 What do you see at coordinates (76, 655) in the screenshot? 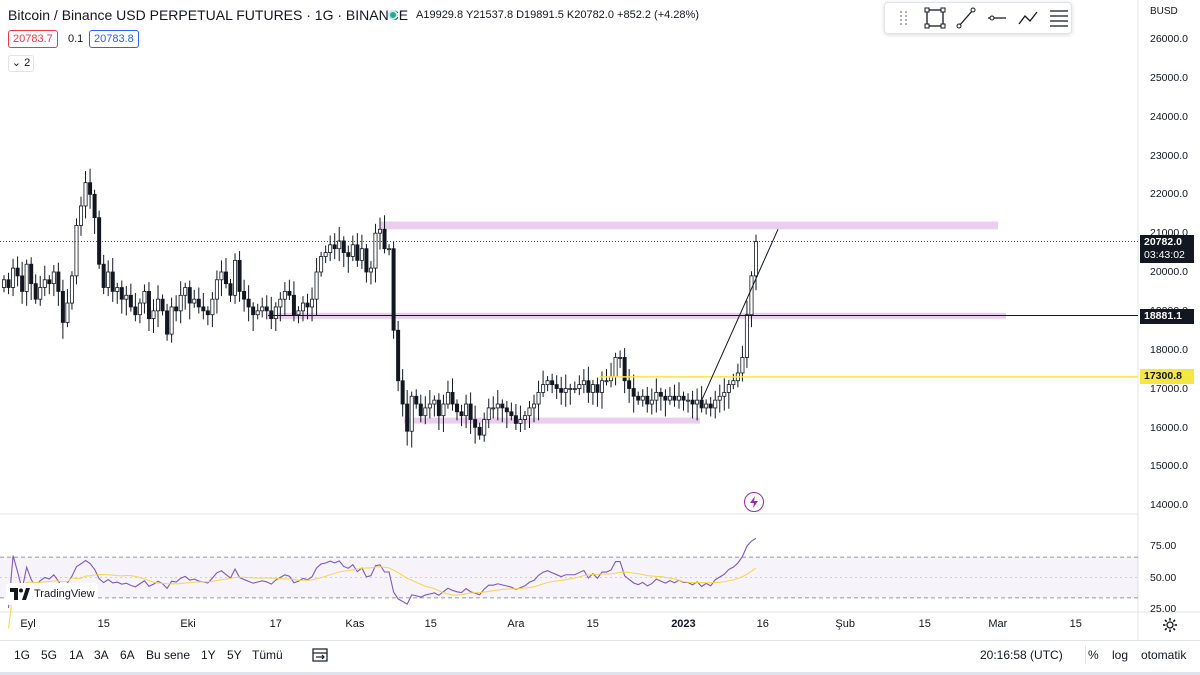
I see `range-button: 1A` at bounding box center [76, 655].